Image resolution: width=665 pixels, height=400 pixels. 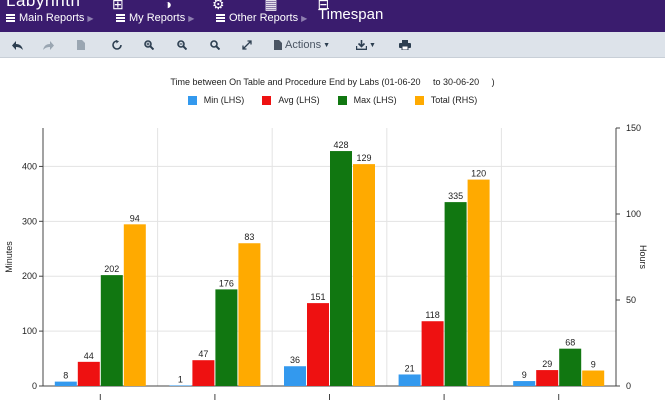 I want to click on menu-other-reports-label: Other Reports, so click(x=264, y=18).